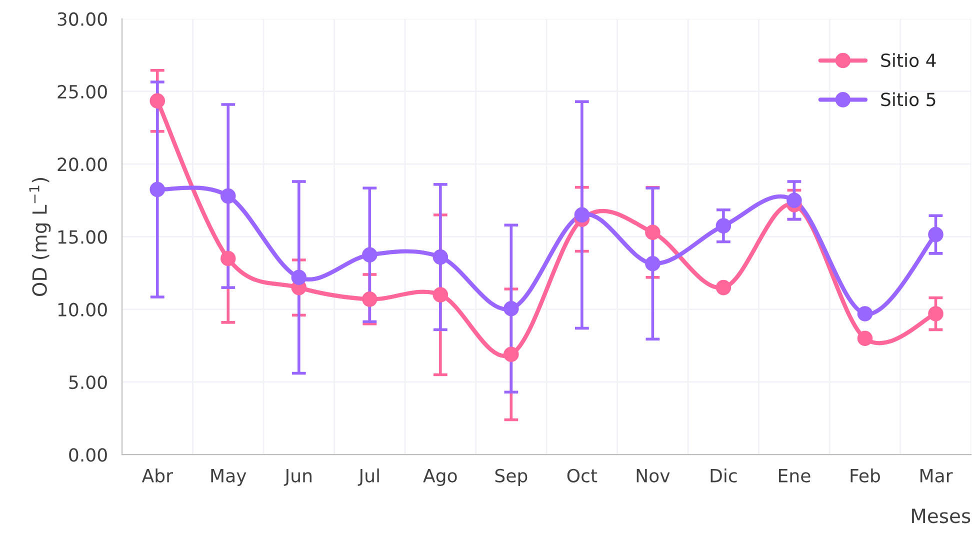 This screenshot has width=976, height=538. I want to click on x-tick-label: Nov, so click(653, 475).